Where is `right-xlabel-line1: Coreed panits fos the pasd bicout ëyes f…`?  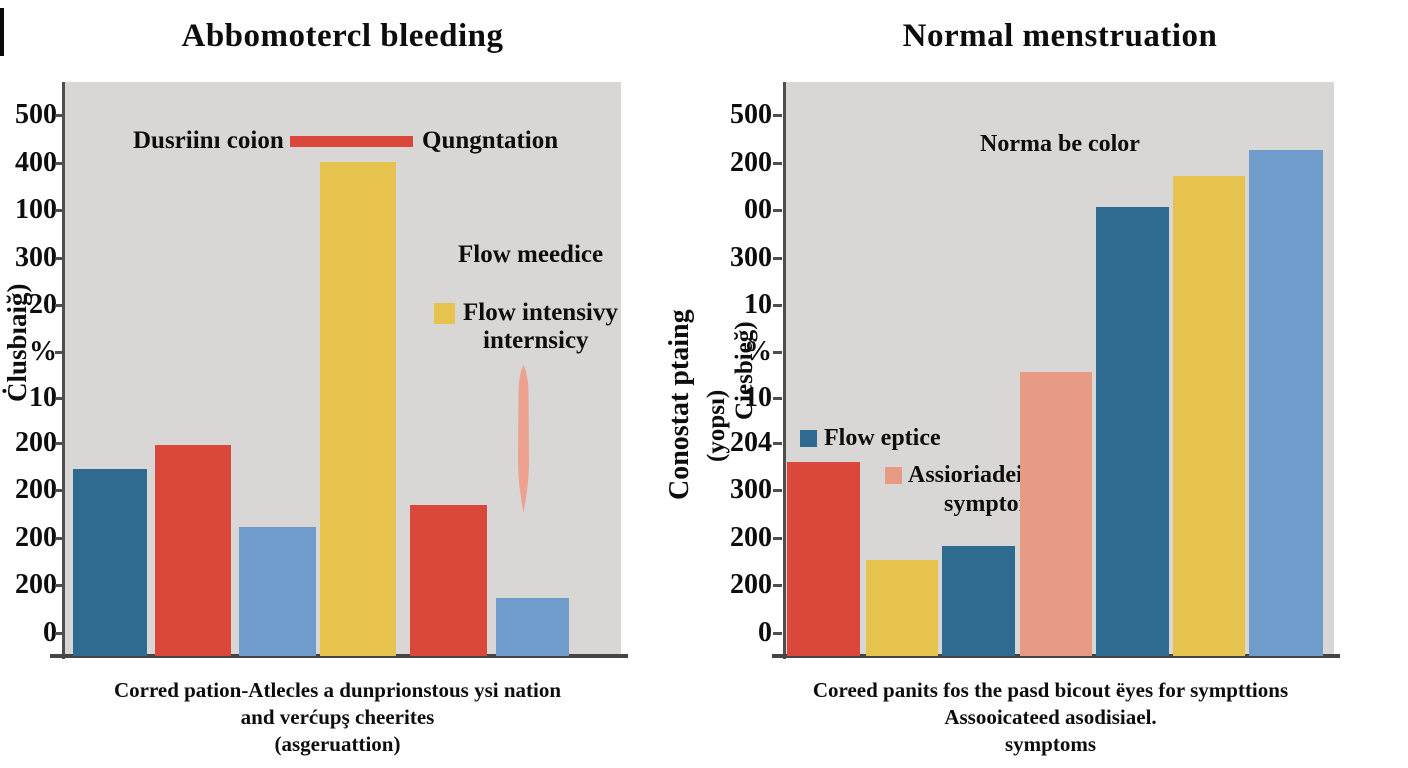
right-xlabel-line1: Coreed panits fos the pasd bicout ëyes f… is located at coordinates (1050, 690).